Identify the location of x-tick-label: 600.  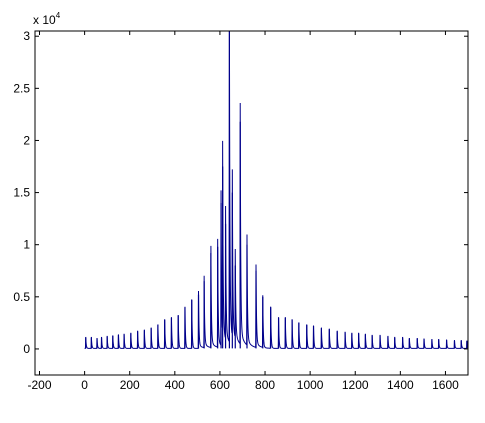
(220, 385).